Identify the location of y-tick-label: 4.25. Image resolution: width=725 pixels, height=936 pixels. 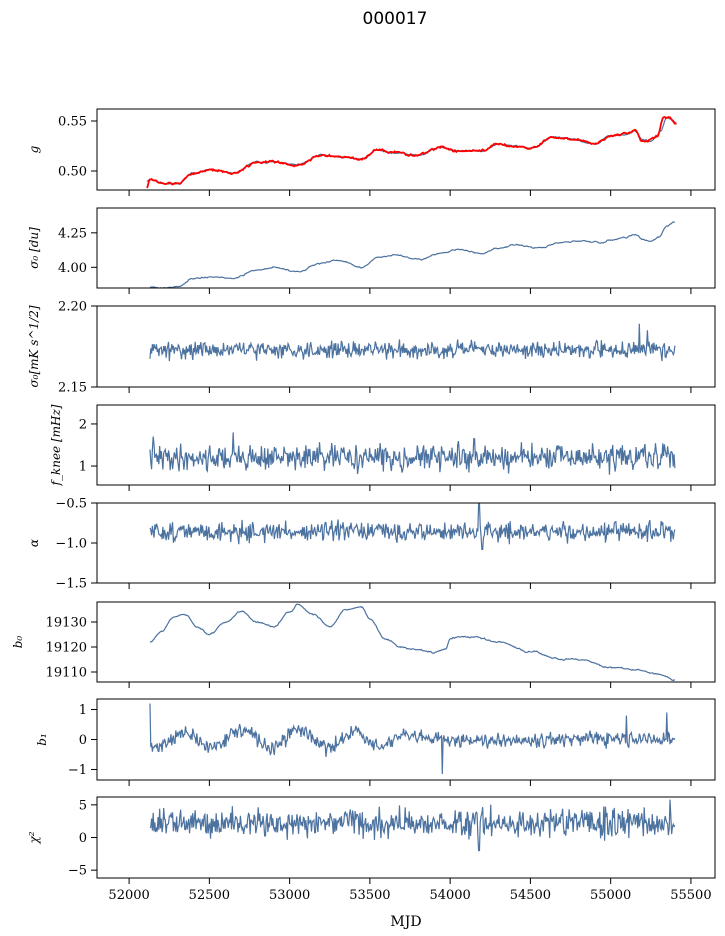
(72, 233).